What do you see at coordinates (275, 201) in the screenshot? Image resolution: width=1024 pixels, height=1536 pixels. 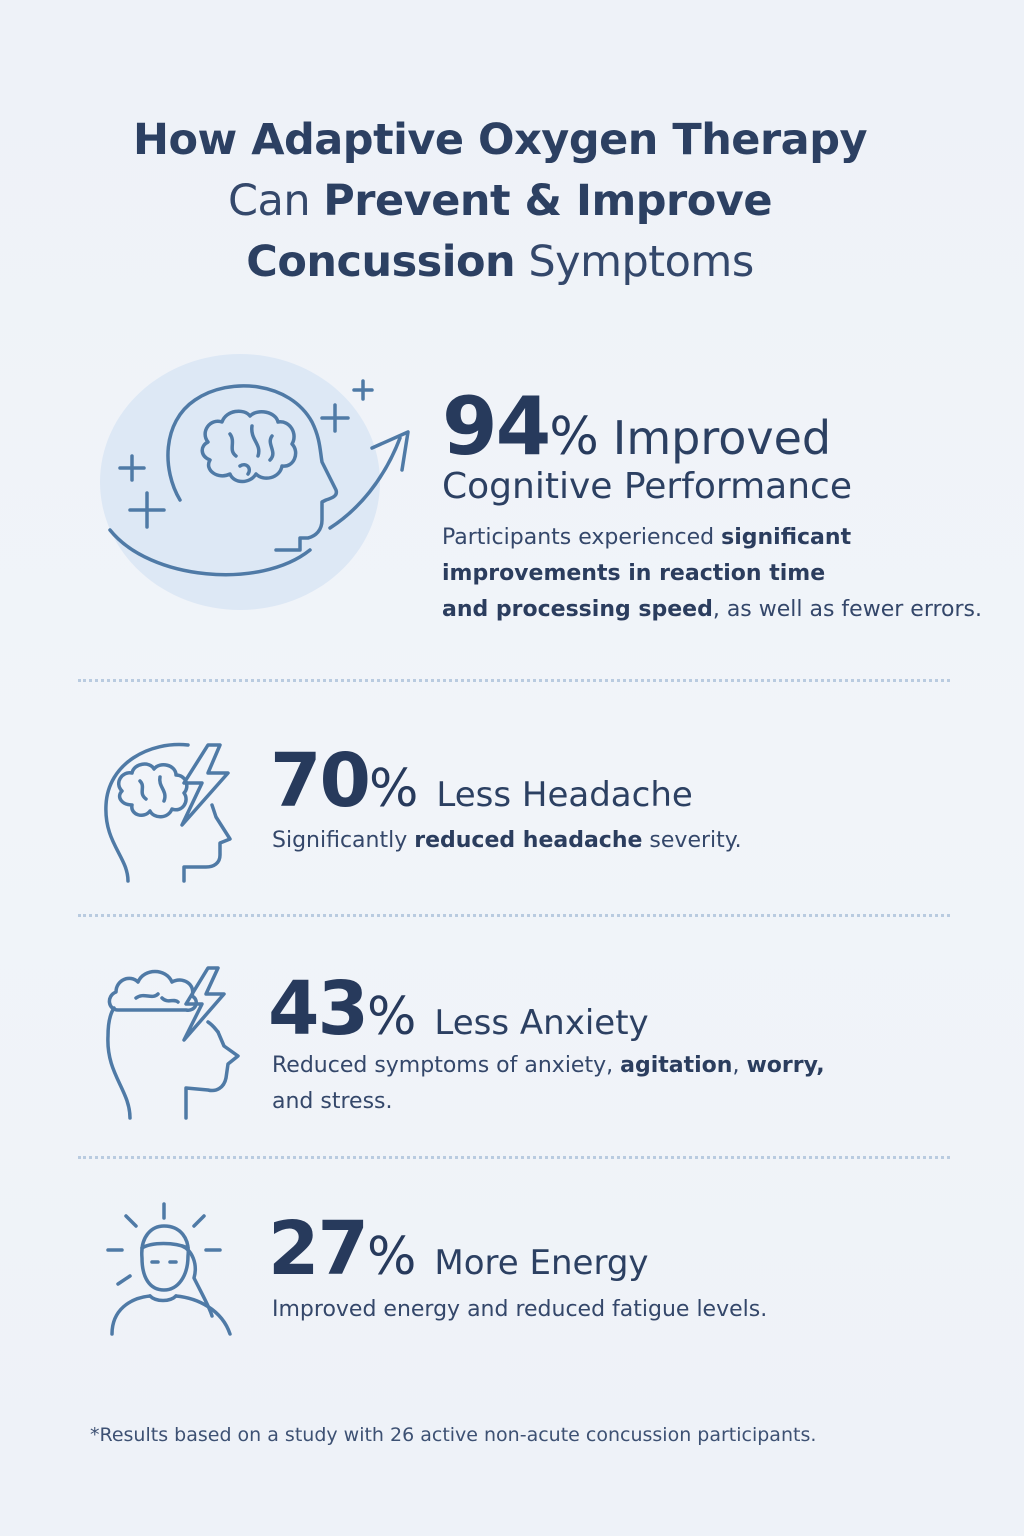 I see `title-line-2-pre: Can` at bounding box center [275, 201].